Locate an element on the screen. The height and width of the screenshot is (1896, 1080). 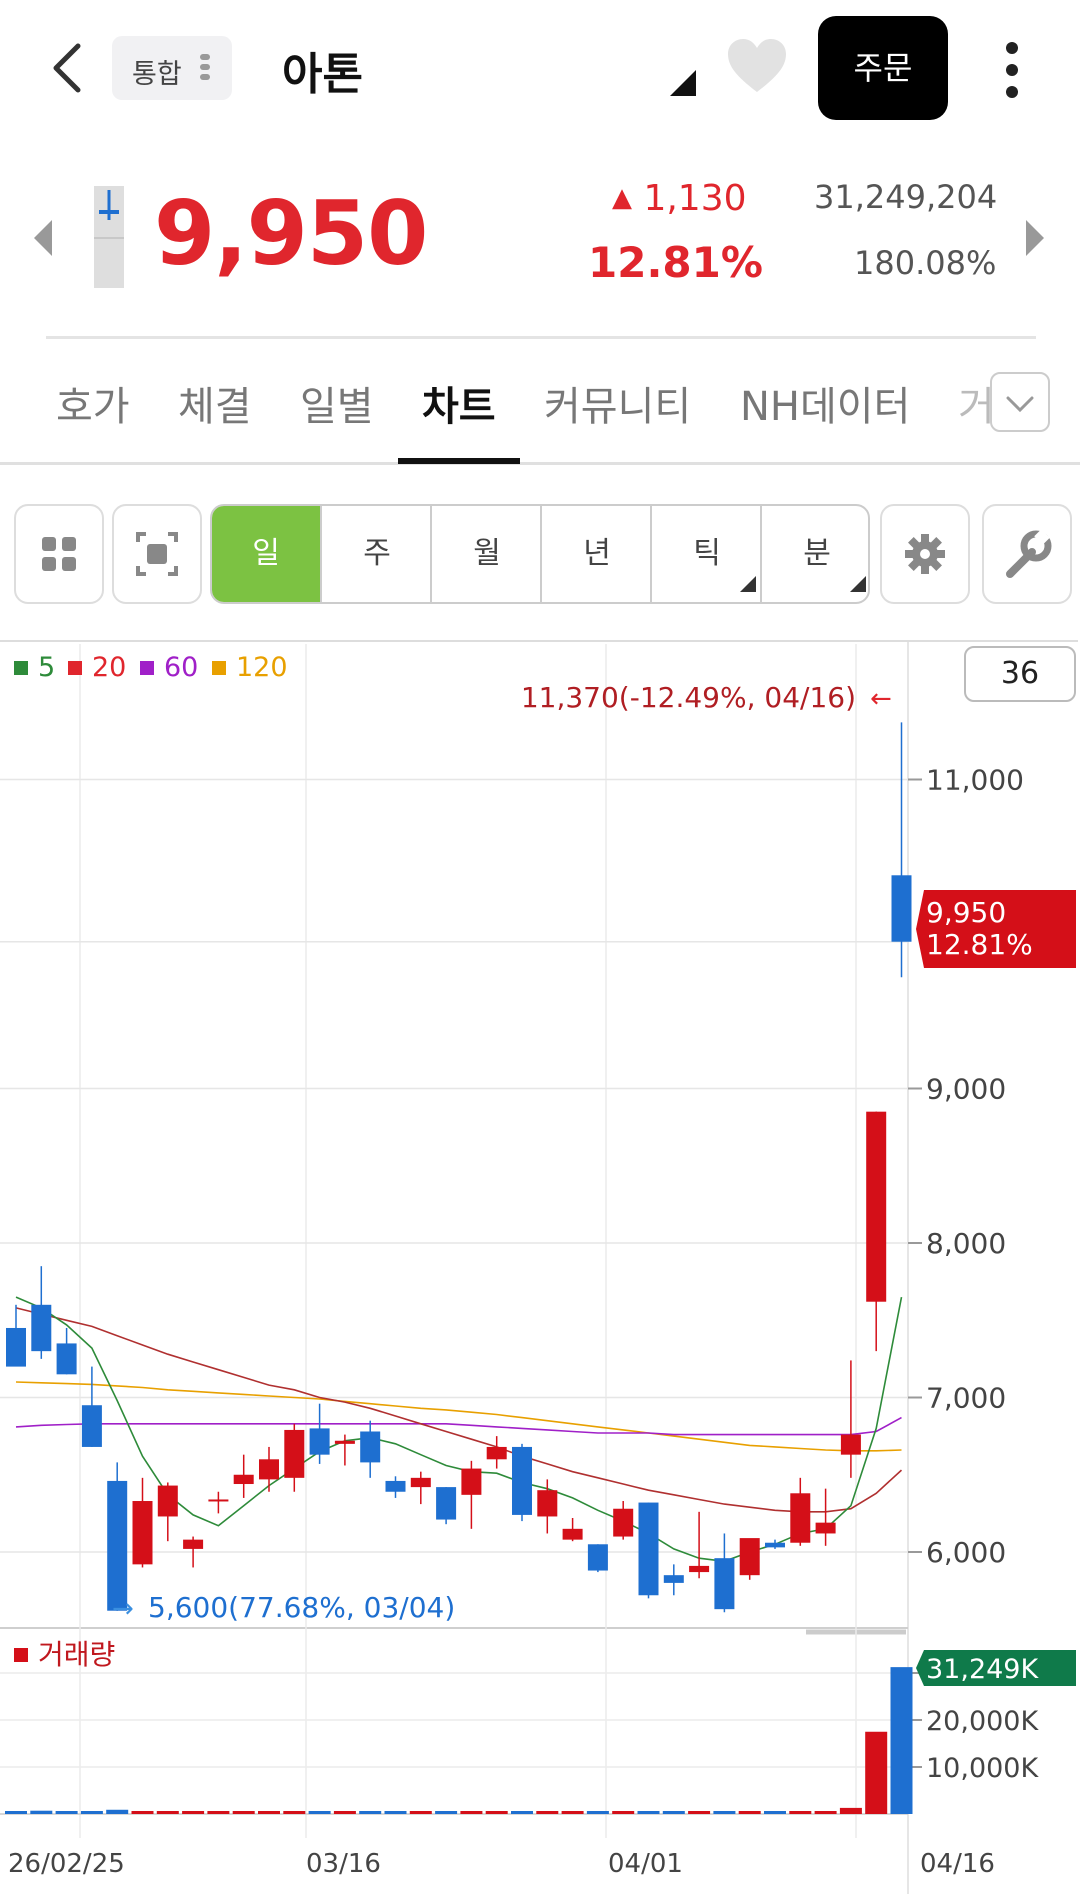
tab-trades: 체결 is located at coordinates (215, 407).